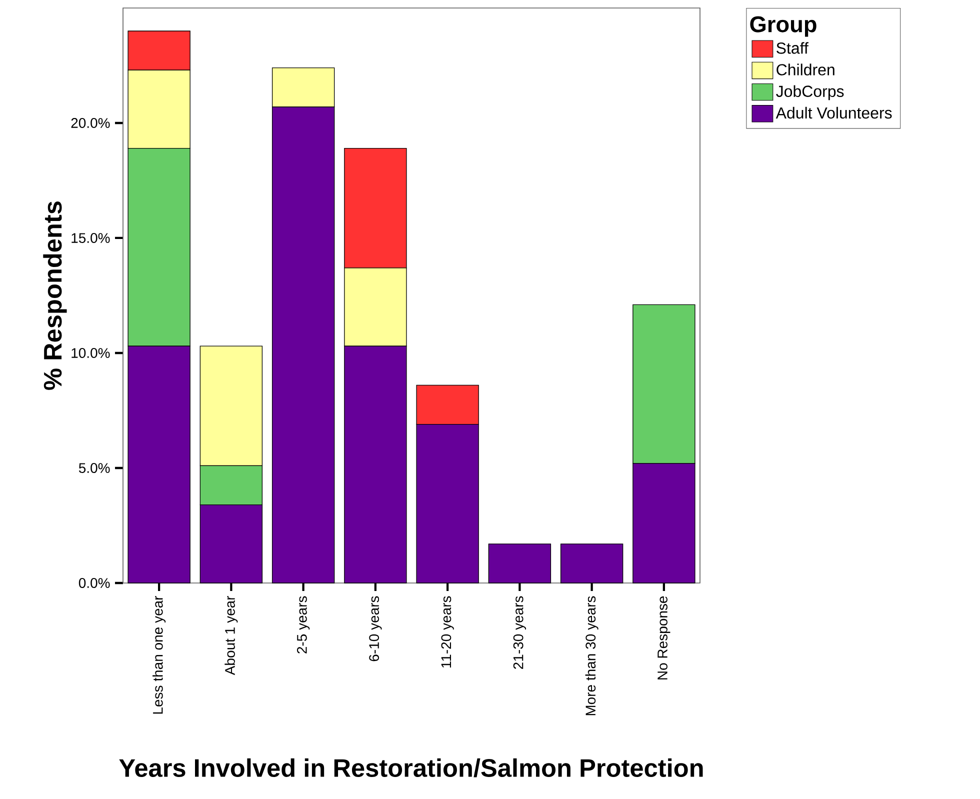  What do you see at coordinates (55, 296) in the screenshot?
I see `y-axis-title: % Respondents` at bounding box center [55, 296].